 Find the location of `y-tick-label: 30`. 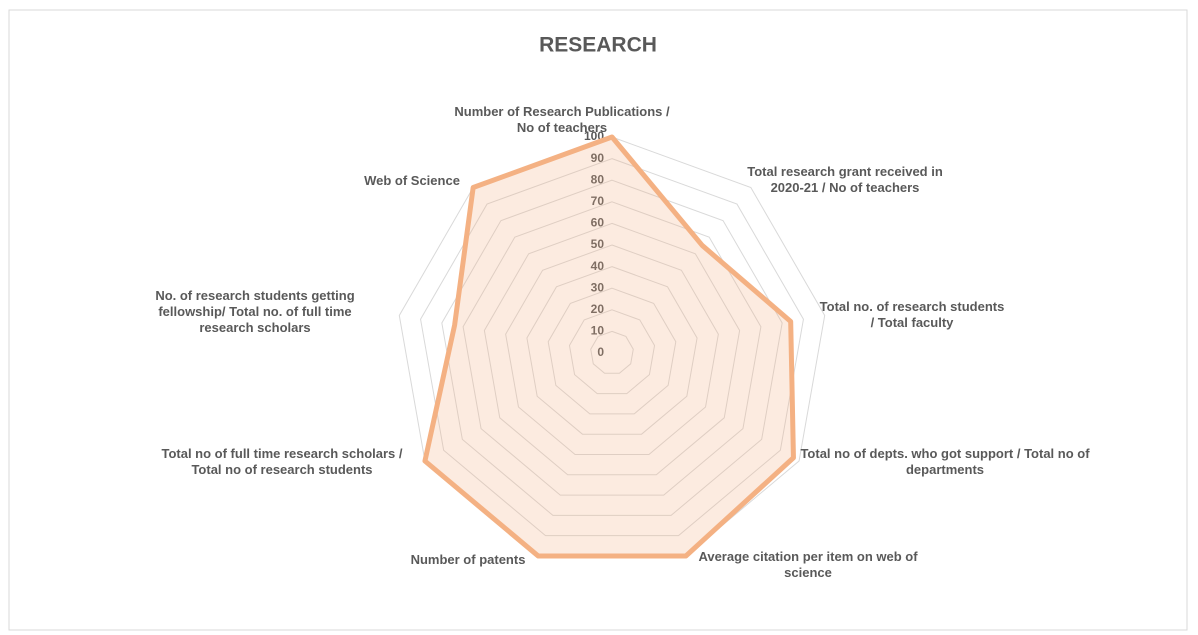

y-tick-label: 30 is located at coordinates (598, 287).